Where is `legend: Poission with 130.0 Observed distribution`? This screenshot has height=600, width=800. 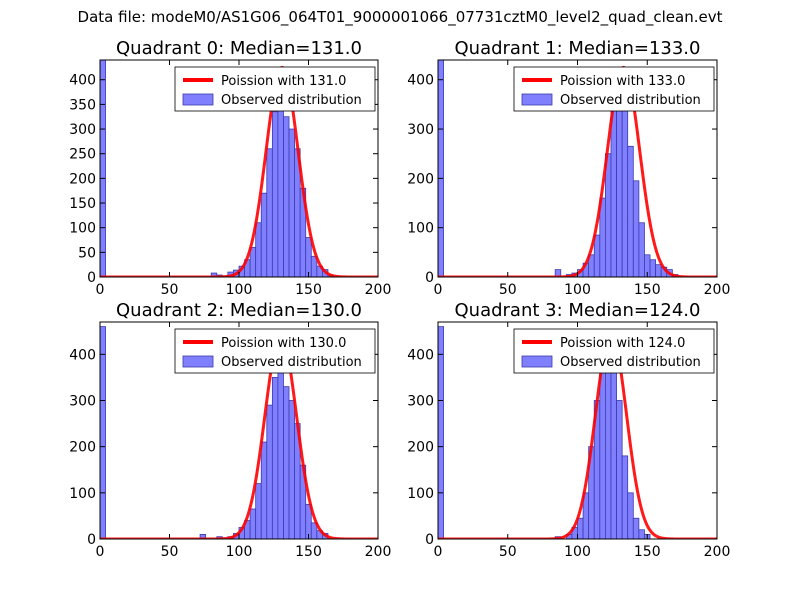
legend: Poission with 130.0 Observed distribution is located at coordinates (275, 351).